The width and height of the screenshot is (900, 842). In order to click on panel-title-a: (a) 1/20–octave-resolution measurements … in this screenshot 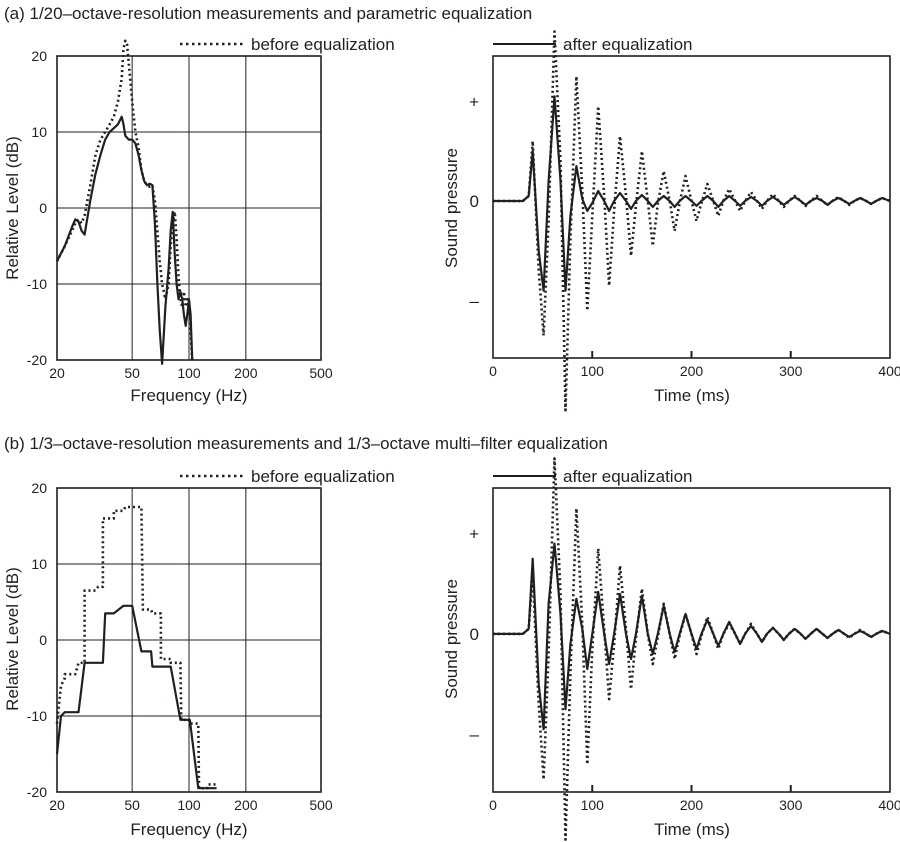, I will do `click(268, 13)`.